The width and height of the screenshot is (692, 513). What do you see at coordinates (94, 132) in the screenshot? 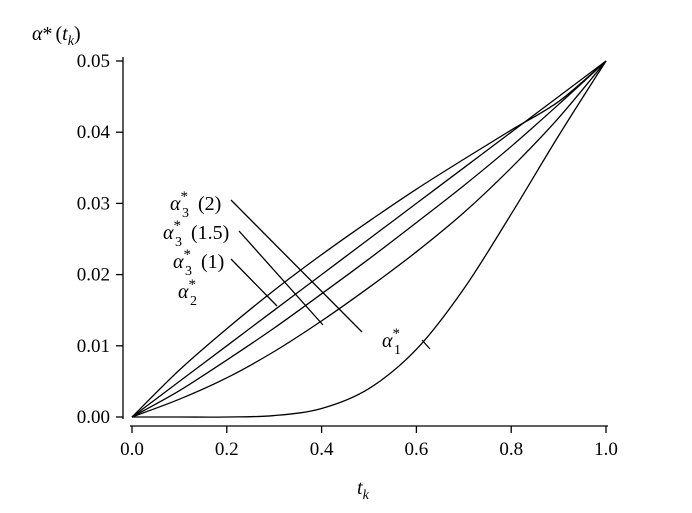
I see `y-tick-label: 0.04` at bounding box center [94, 132].